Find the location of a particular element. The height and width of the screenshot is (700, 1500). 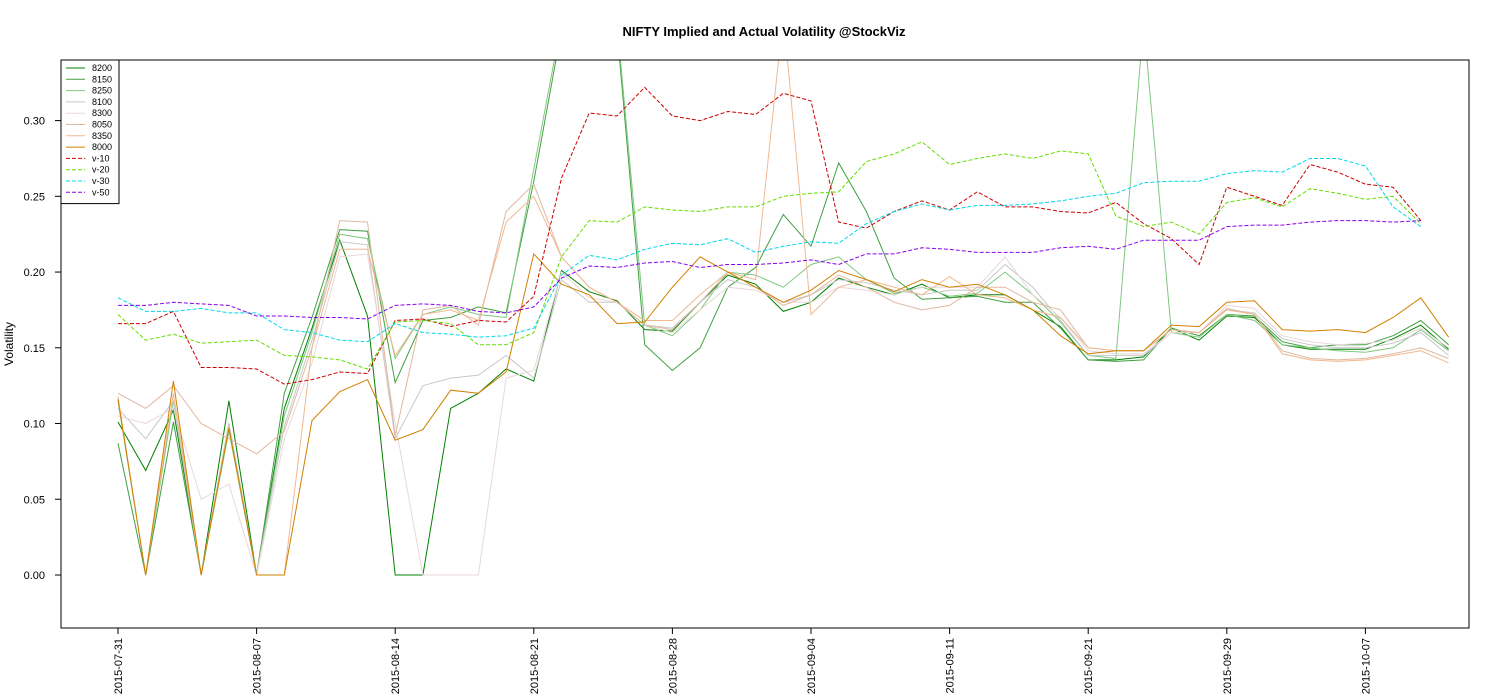

x-tick-label: 2015-09-11 is located at coordinates (951, 665).